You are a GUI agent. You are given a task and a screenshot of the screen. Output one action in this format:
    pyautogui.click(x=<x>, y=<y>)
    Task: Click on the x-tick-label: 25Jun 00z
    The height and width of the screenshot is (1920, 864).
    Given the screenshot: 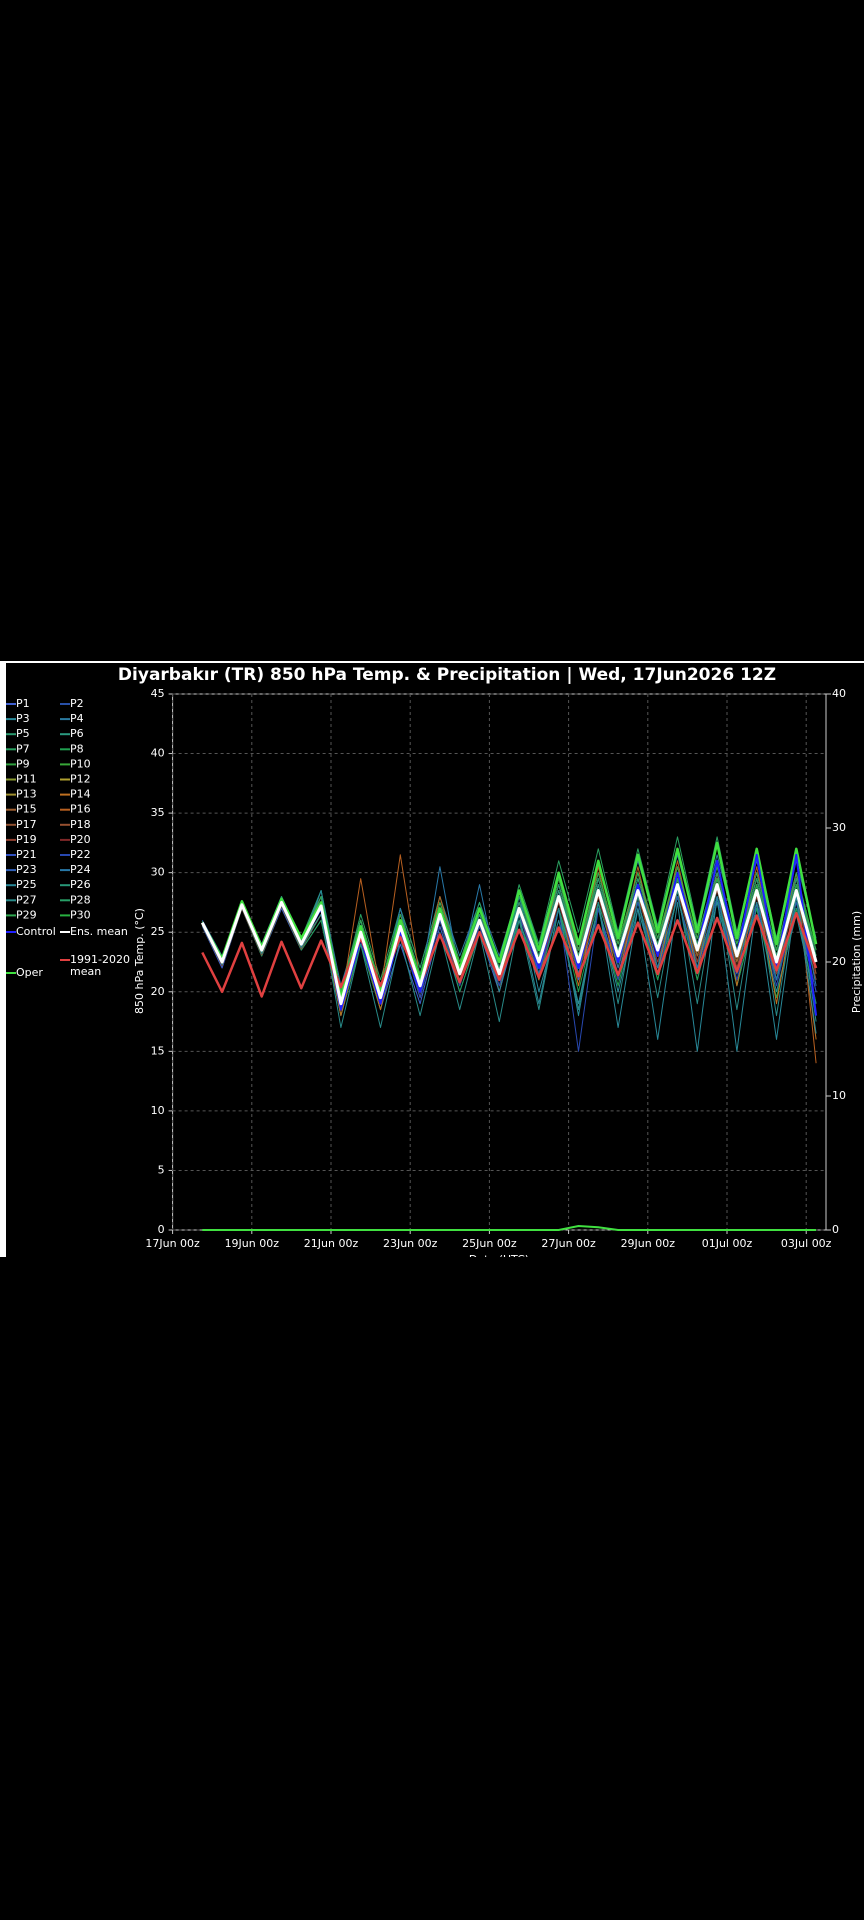 What is the action you would take?
    pyautogui.click(x=489, y=1243)
    